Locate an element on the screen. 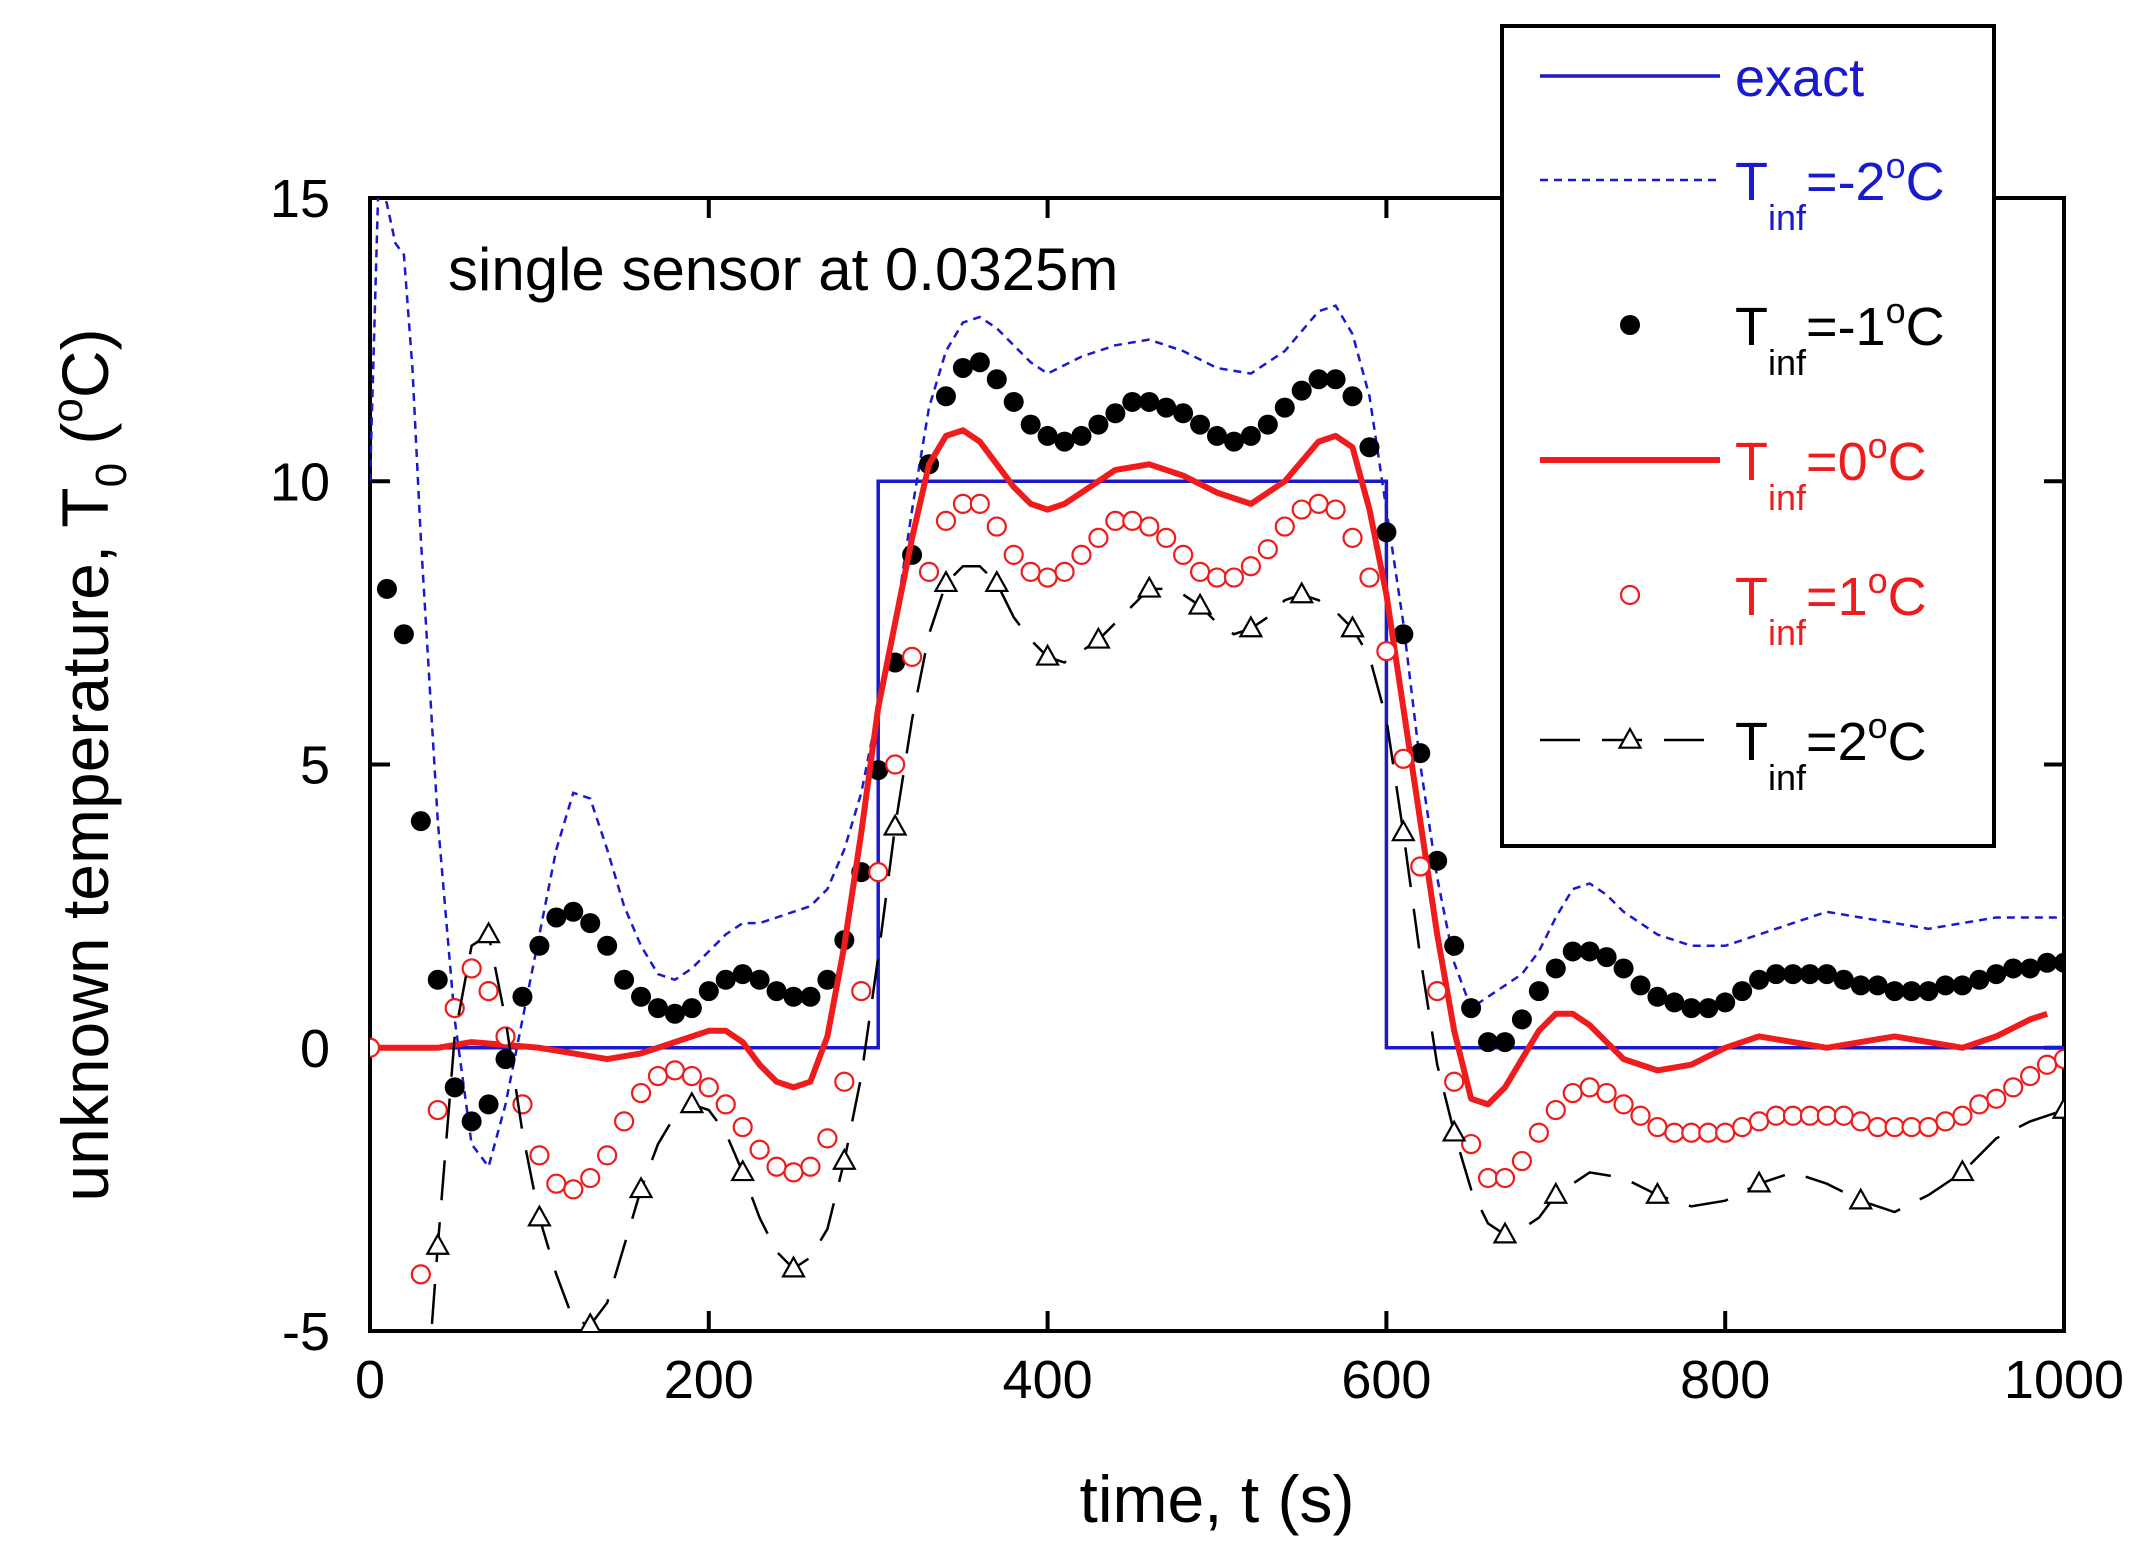 The width and height of the screenshot is (2151, 1560). legend-item-tinf_2: Tinf=2oC is located at coordinates (1733, 751).